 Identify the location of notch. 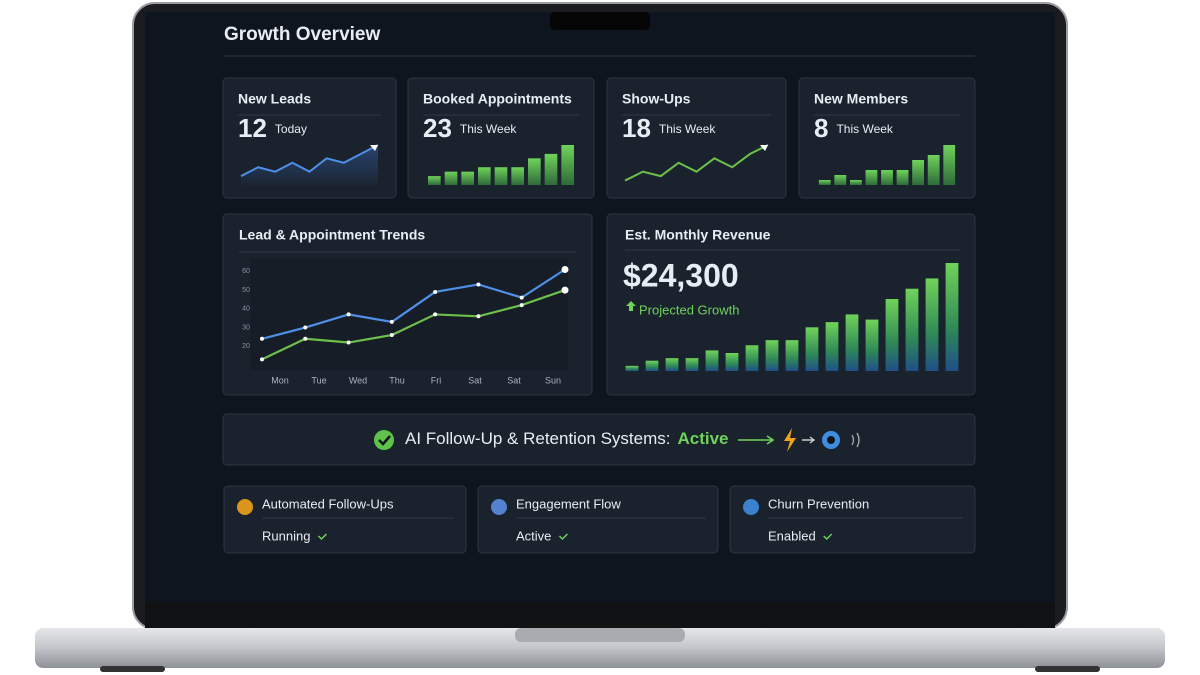
(600, 21).